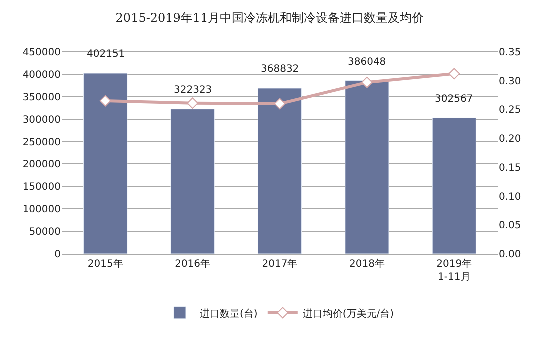 The height and width of the screenshot is (339, 540). Describe the element at coordinates (510, 140) in the screenshot. I see `y2-tick-label: 0.20` at that location.